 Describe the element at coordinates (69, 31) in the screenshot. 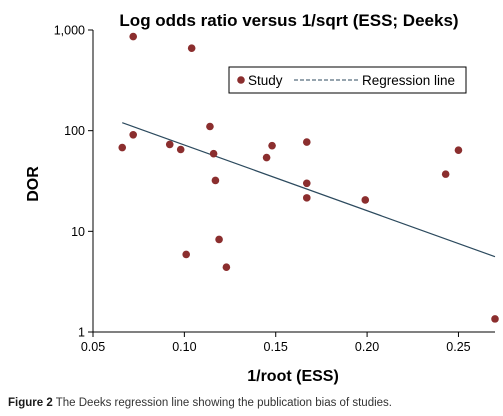

I see `y-tick-label: 1,000` at that location.